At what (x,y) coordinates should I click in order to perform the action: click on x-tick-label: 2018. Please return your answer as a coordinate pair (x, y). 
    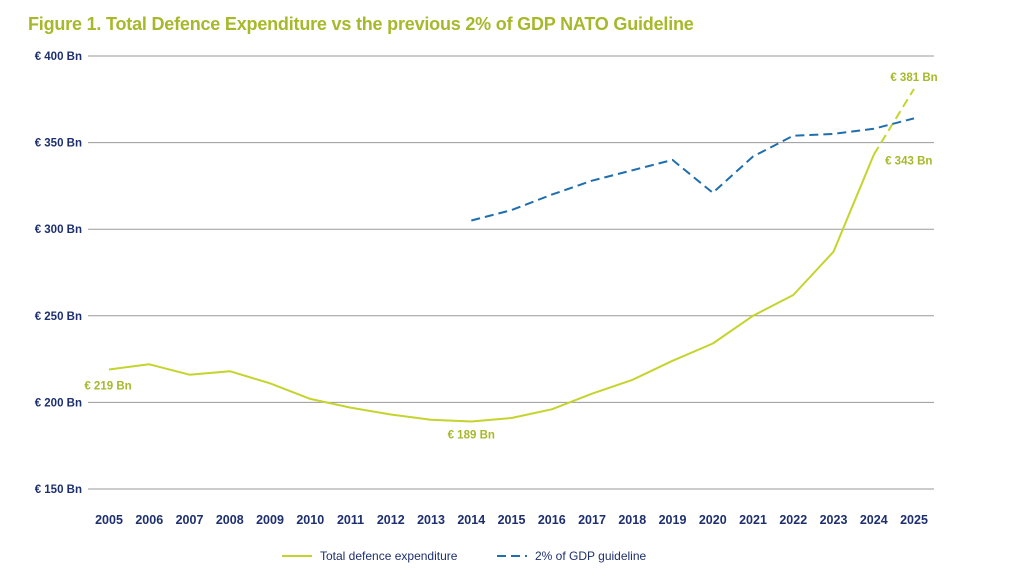
    Looking at the image, I should click on (632, 520).